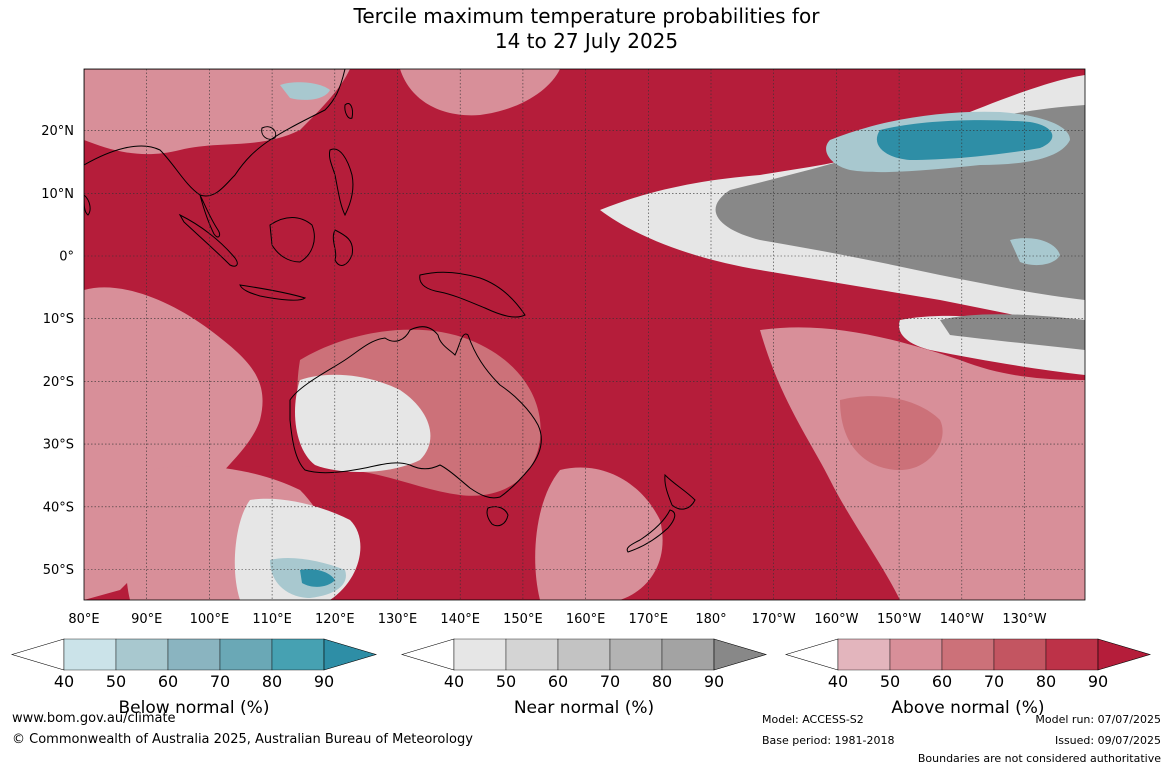 The image size is (1173, 770). Describe the element at coordinates (584, 678) in the screenshot. I see `colorbar-near-normal: 40 50 60 70 80 90 Near normal (%)` at that location.